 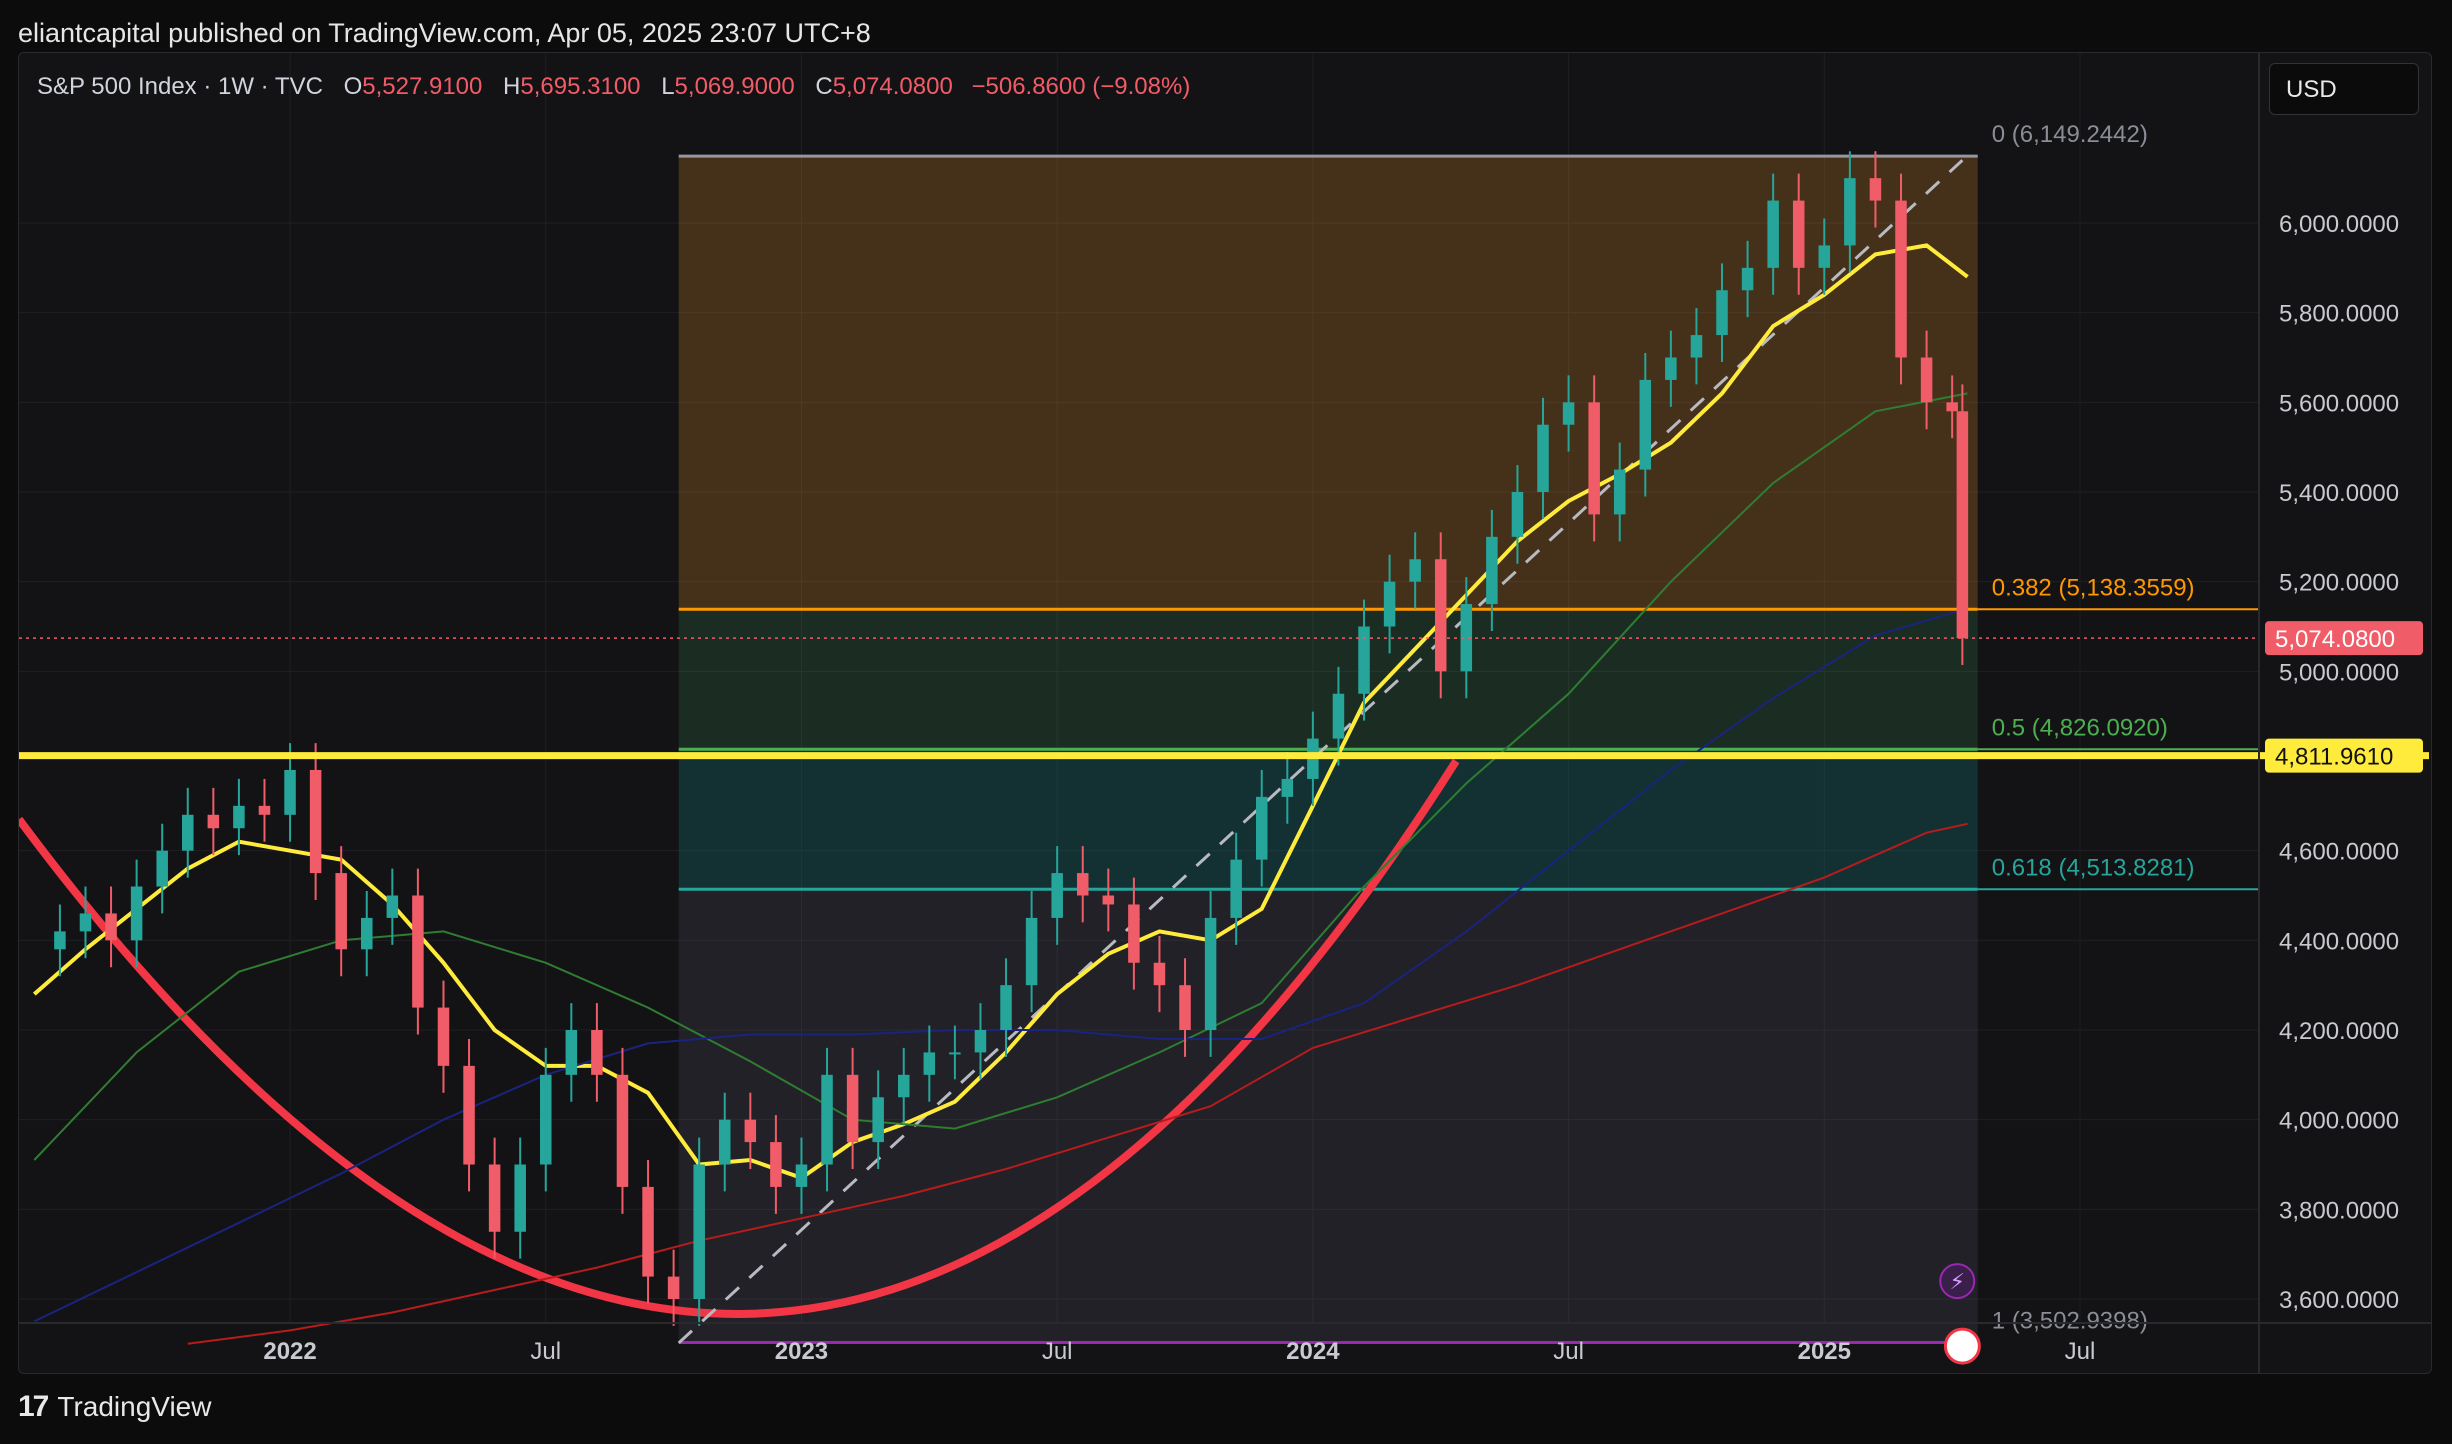 I want to click on fib-level-label: 0.618 (4,513.8281), so click(x=2093, y=867).